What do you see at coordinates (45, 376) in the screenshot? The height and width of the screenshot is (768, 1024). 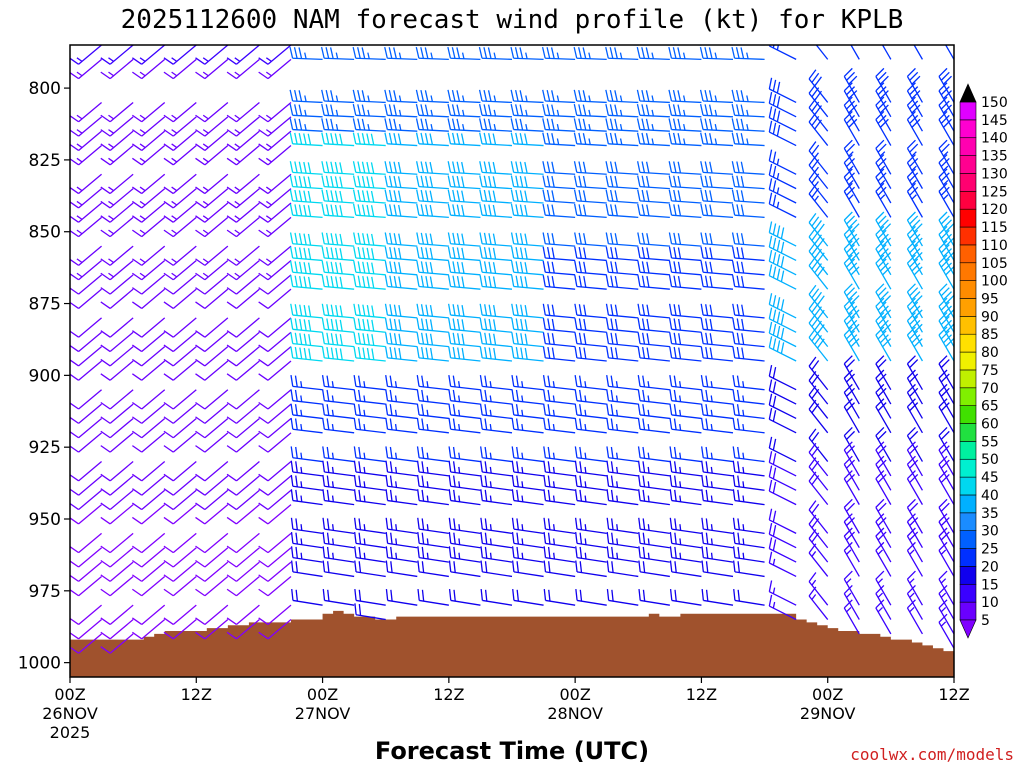 I see `y-tick-label: 900` at bounding box center [45, 376].